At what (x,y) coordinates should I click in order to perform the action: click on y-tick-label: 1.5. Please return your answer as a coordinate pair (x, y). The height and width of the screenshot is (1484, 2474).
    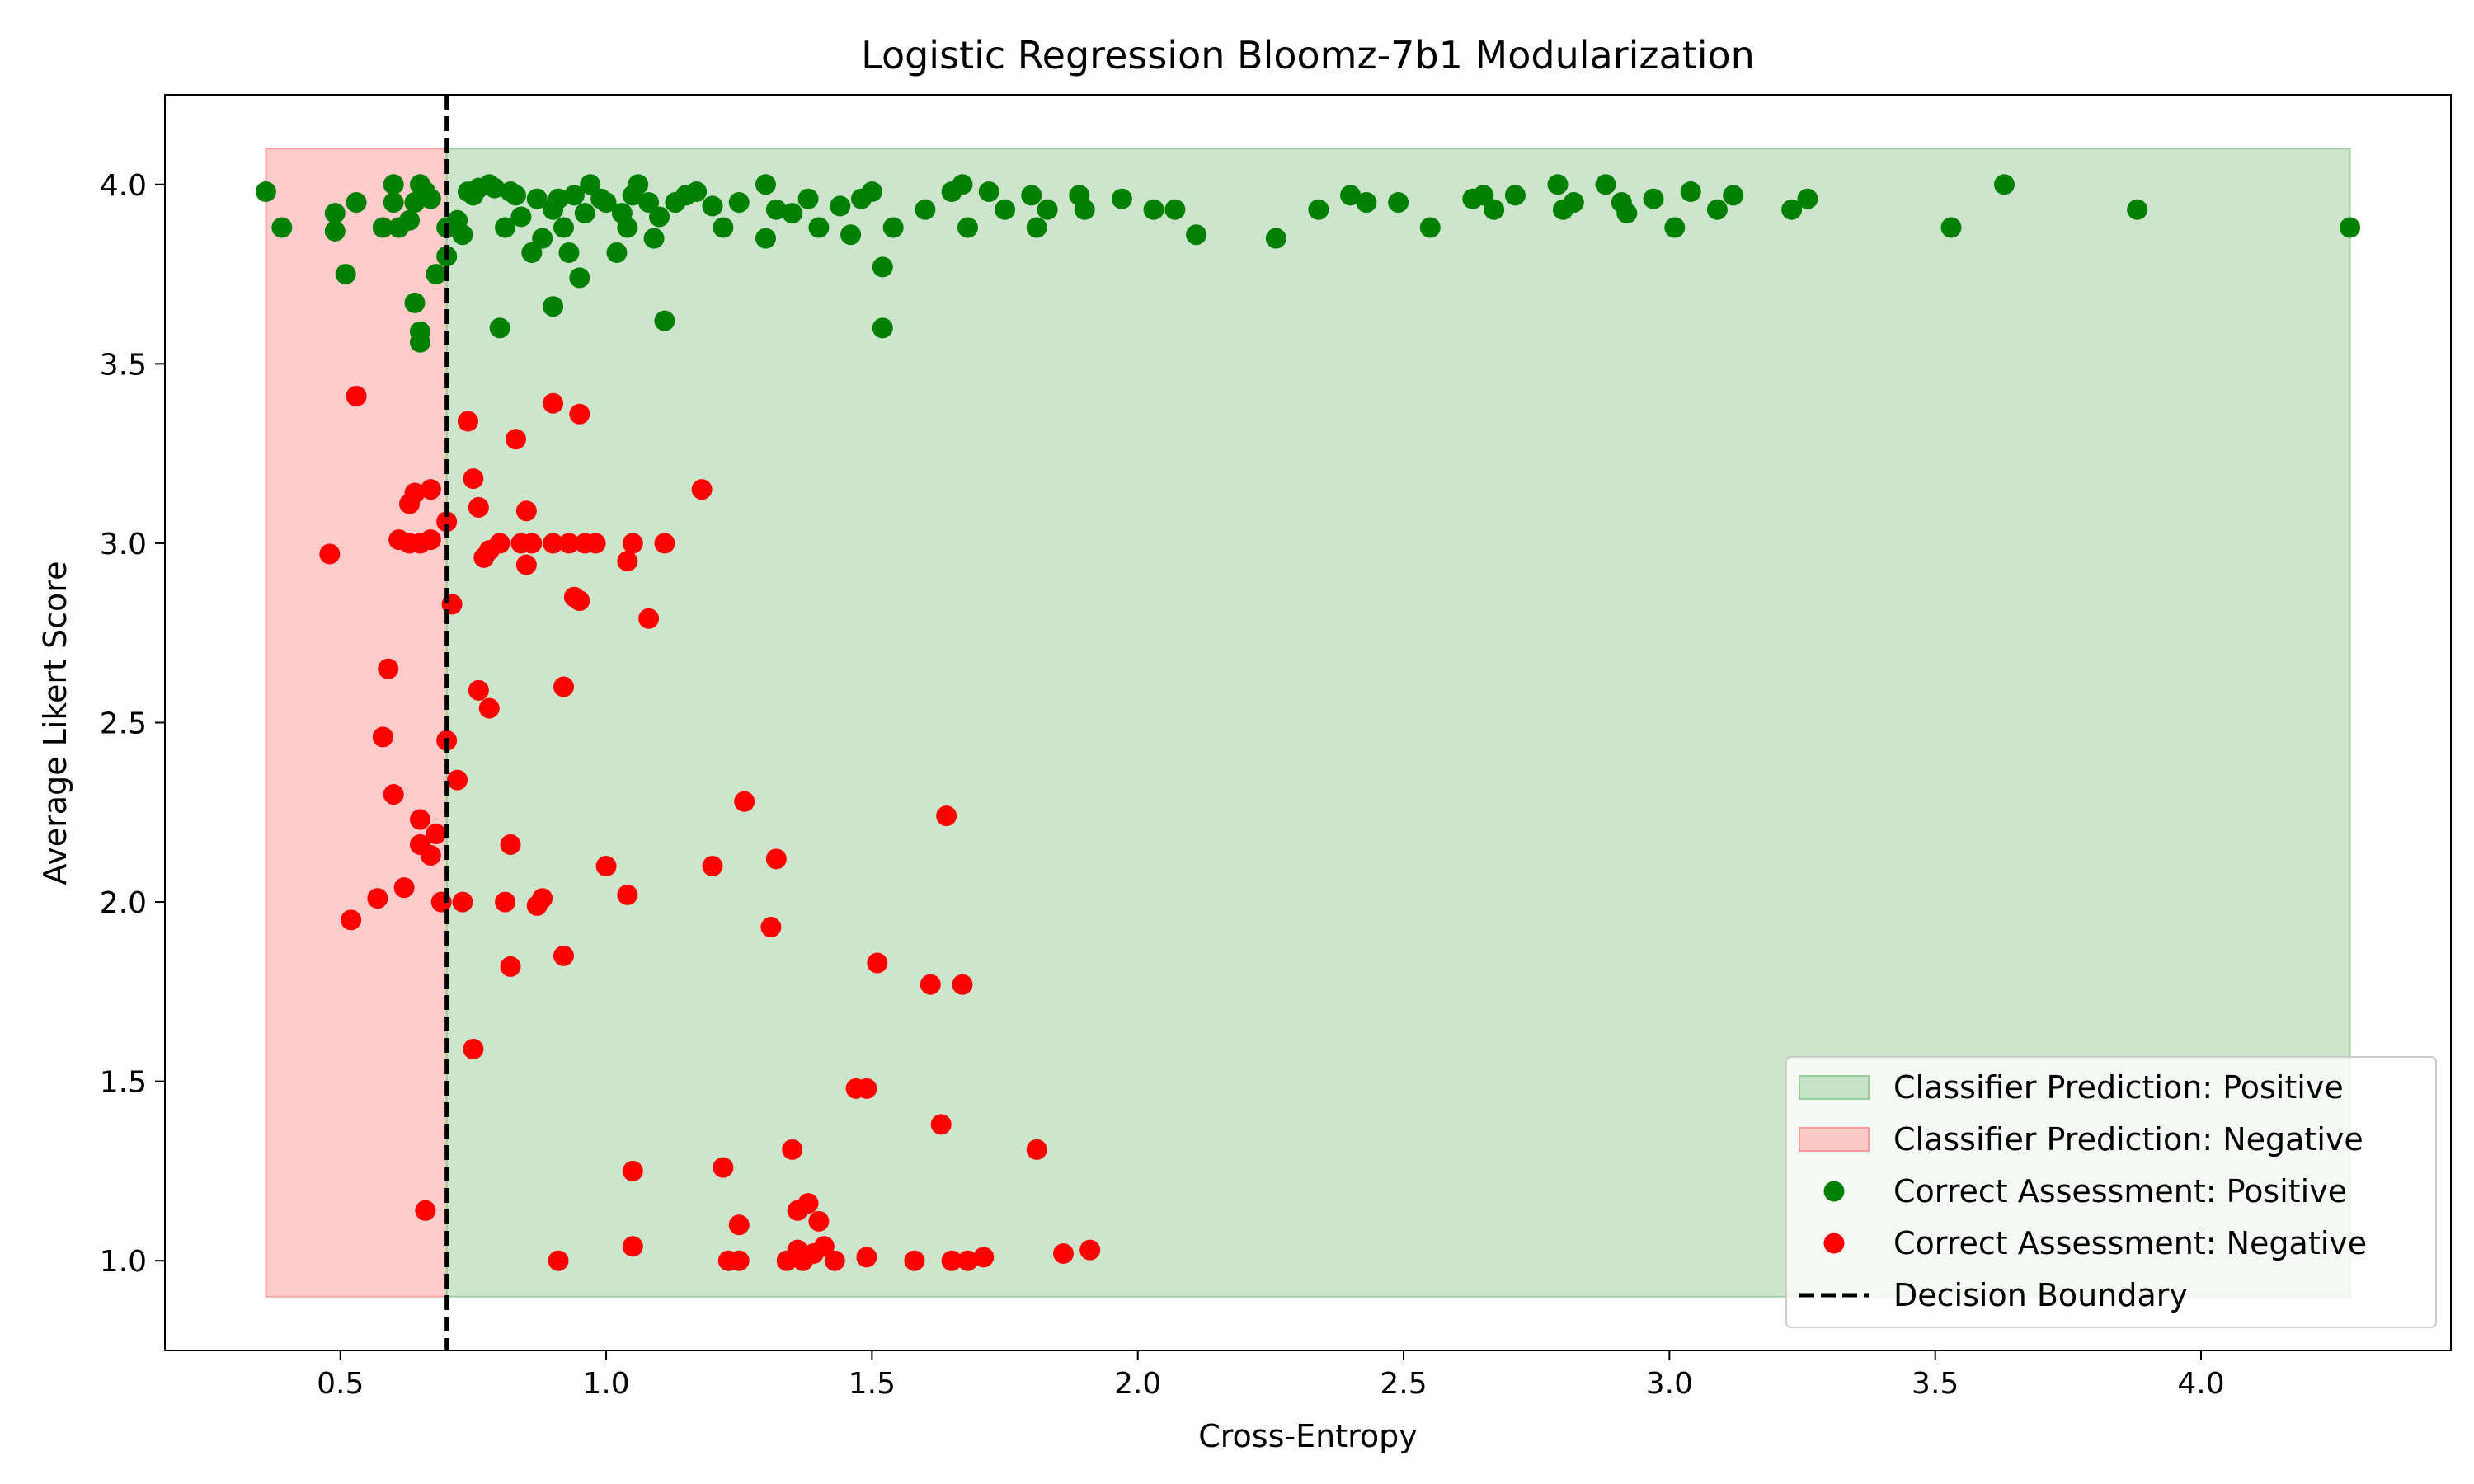
    Looking at the image, I should click on (123, 1083).